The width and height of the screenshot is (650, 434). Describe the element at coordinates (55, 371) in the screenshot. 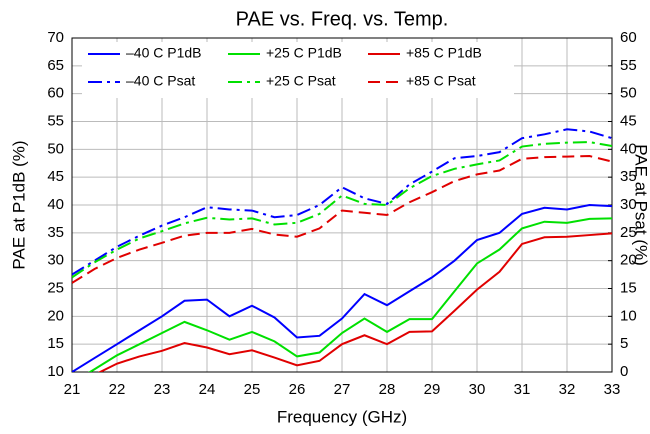

I see `y-tick-label: 10` at that location.